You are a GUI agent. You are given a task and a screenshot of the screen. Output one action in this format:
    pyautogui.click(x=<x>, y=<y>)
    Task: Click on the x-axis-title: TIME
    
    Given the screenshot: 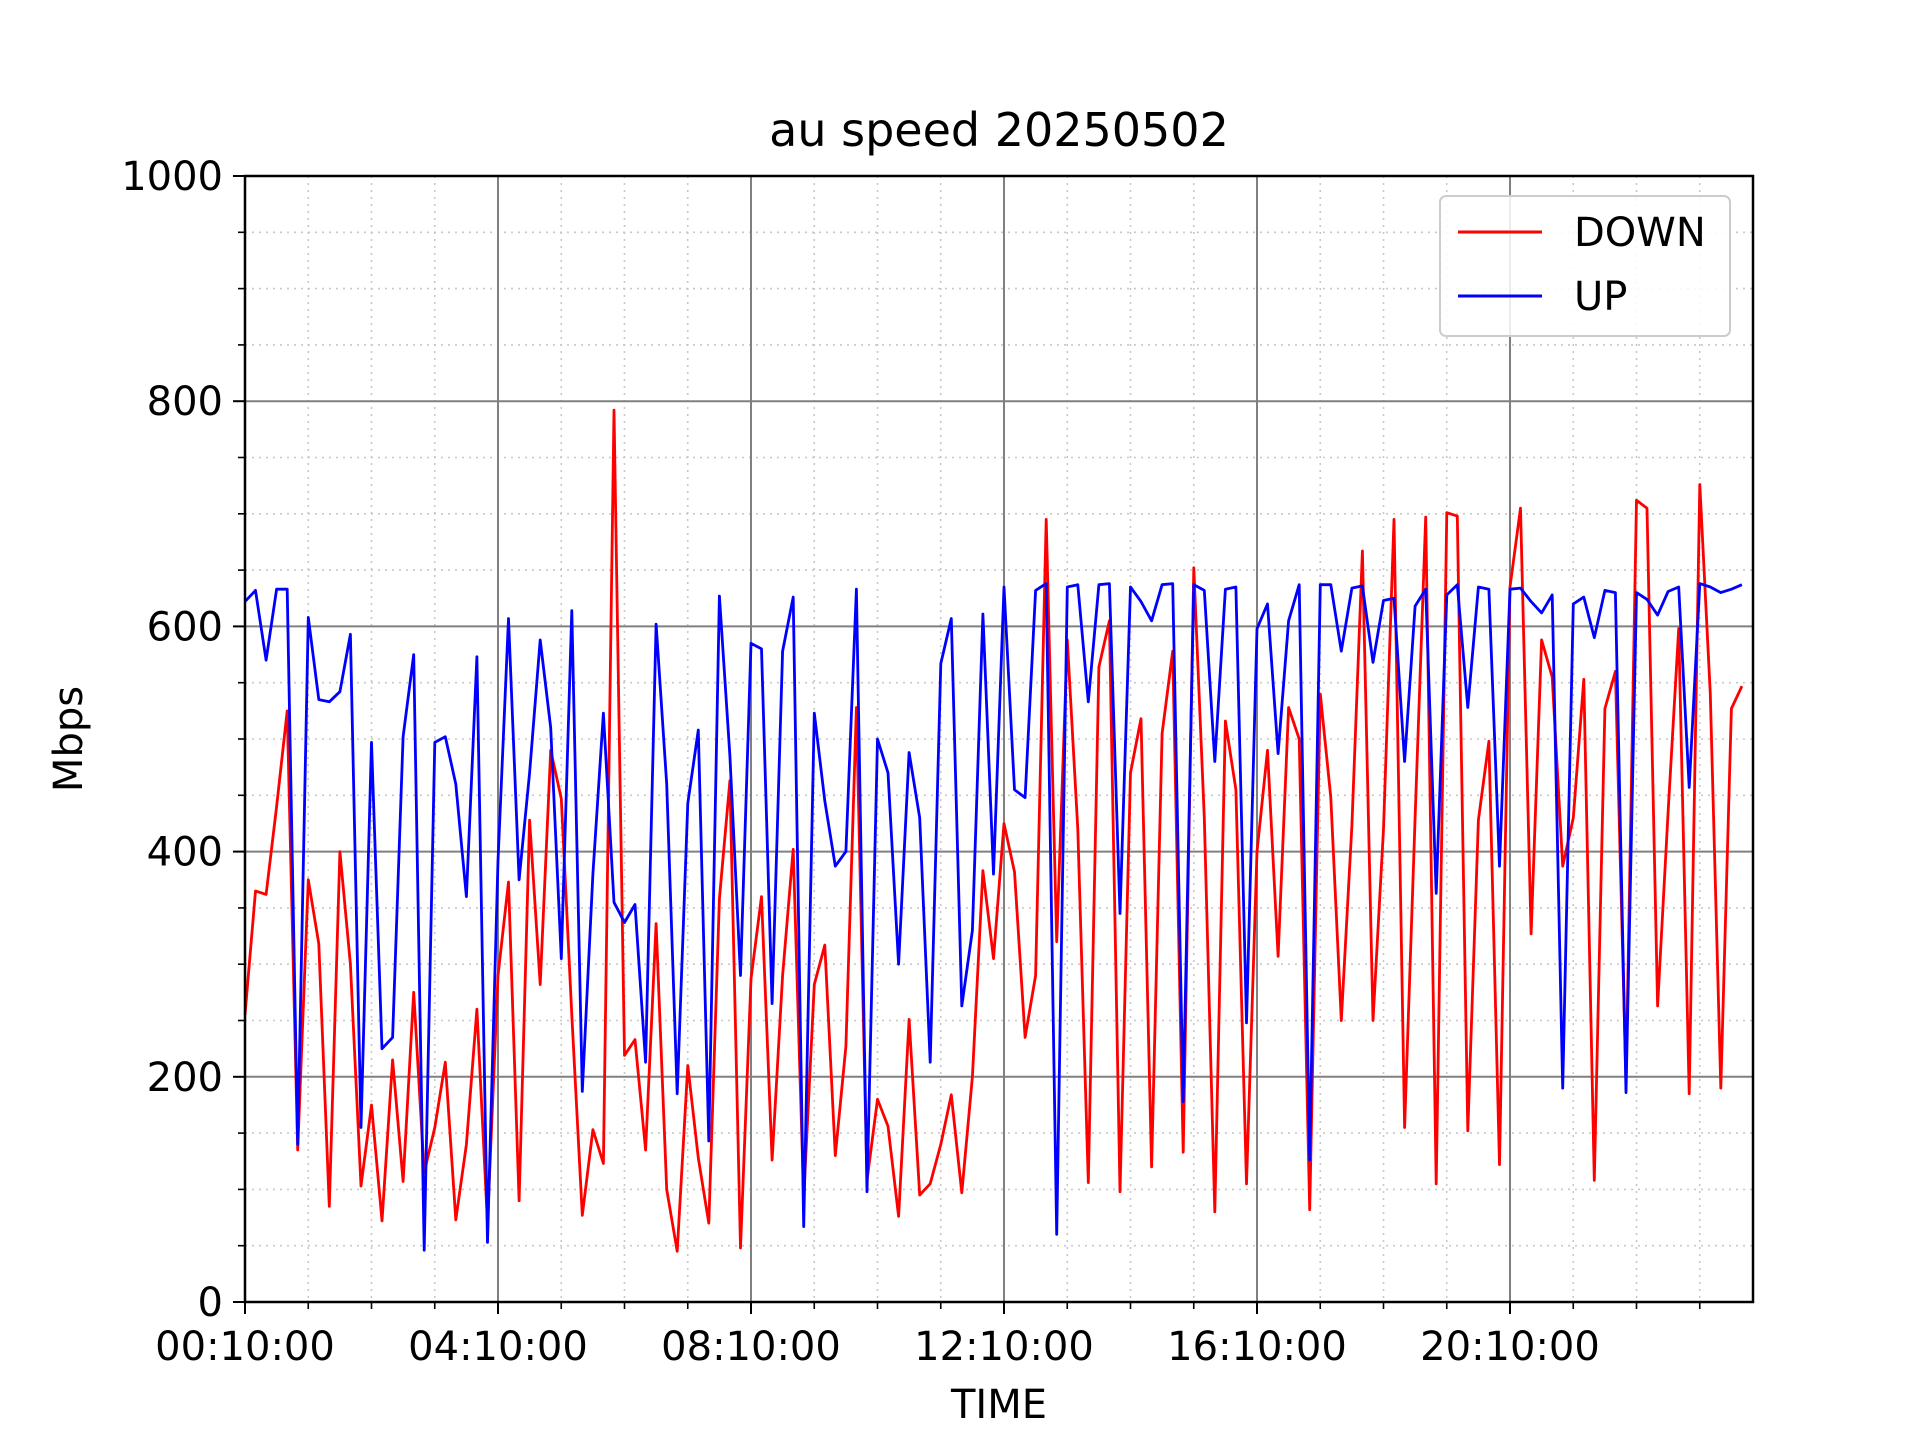 What is the action you would take?
    pyautogui.click(x=998, y=1405)
    